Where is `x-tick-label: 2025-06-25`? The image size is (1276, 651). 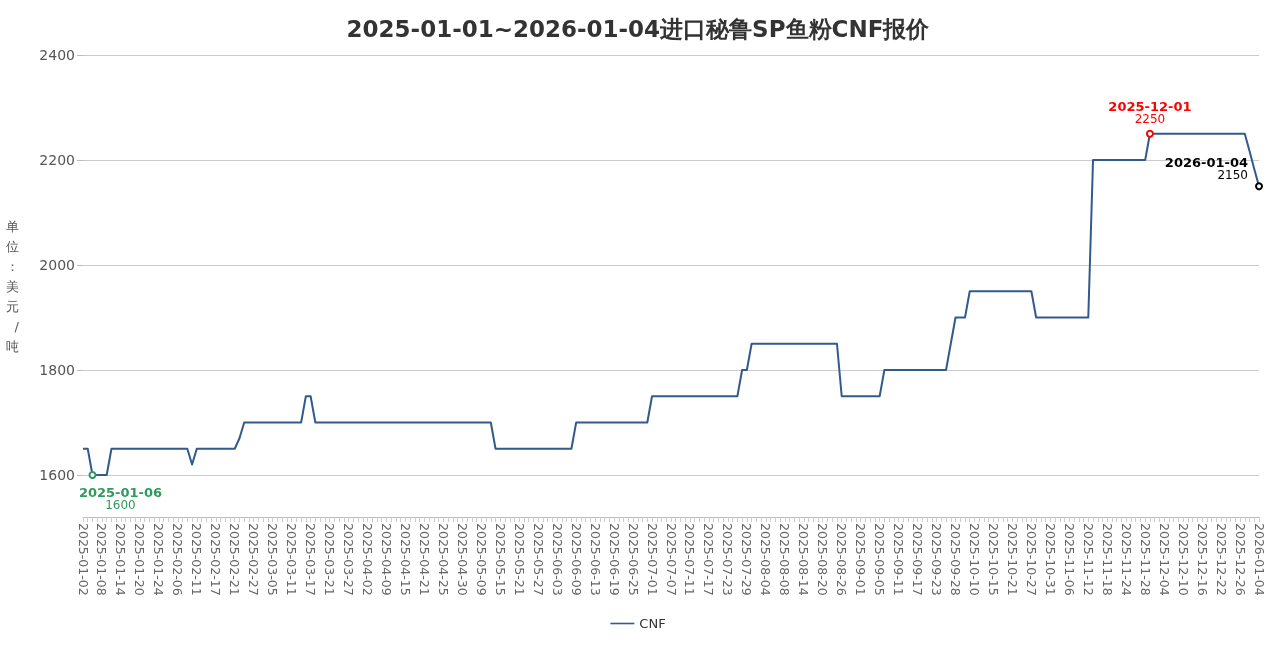 x-tick-label: 2025-06-25 is located at coordinates (633, 559).